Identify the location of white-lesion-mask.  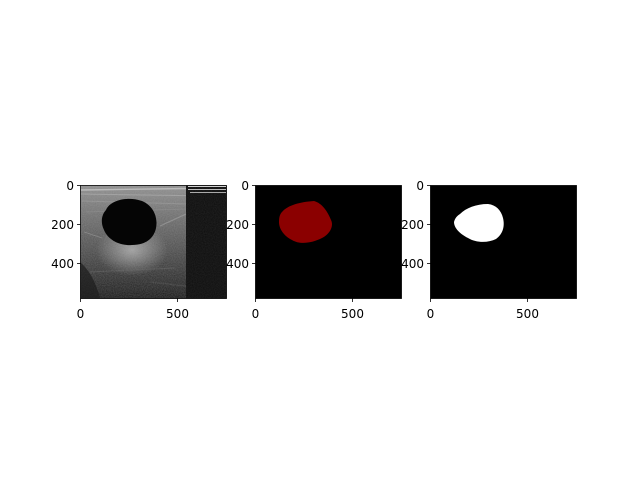
(479, 223).